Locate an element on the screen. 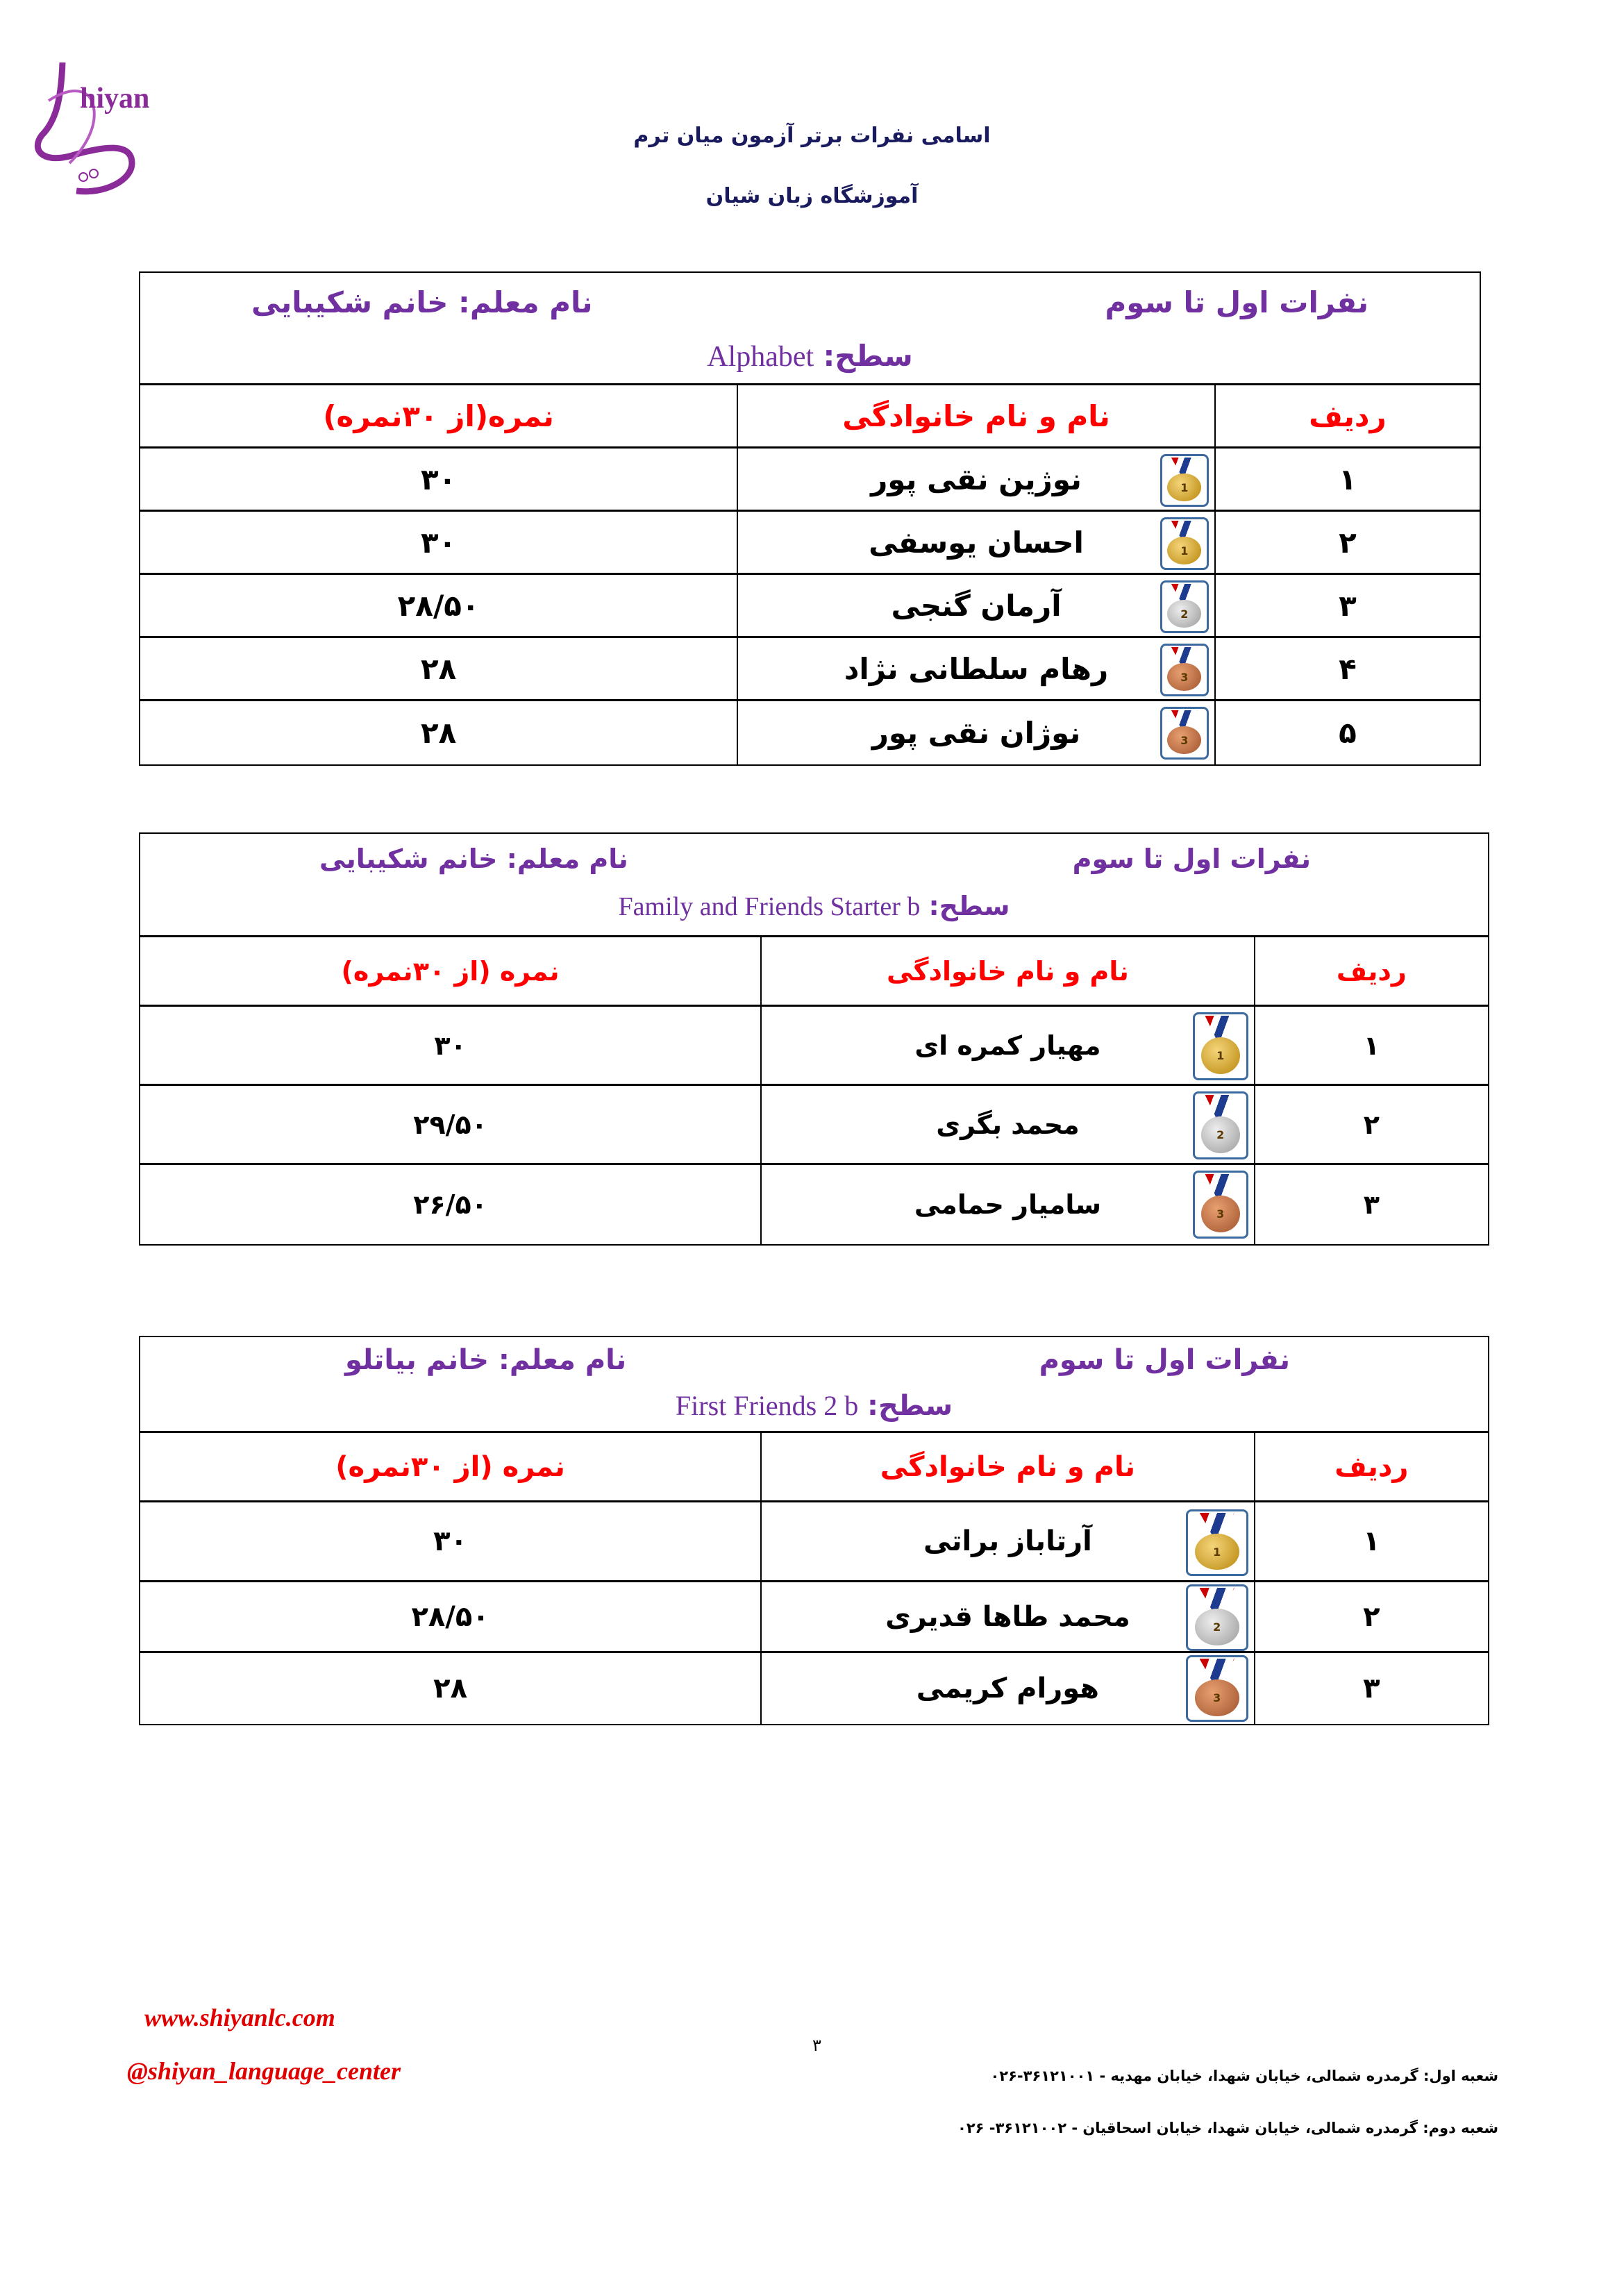 The height and width of the screenshot is (2296, 1624). level-value: Family and Friends Starter b is located at coordinates (769, 906).